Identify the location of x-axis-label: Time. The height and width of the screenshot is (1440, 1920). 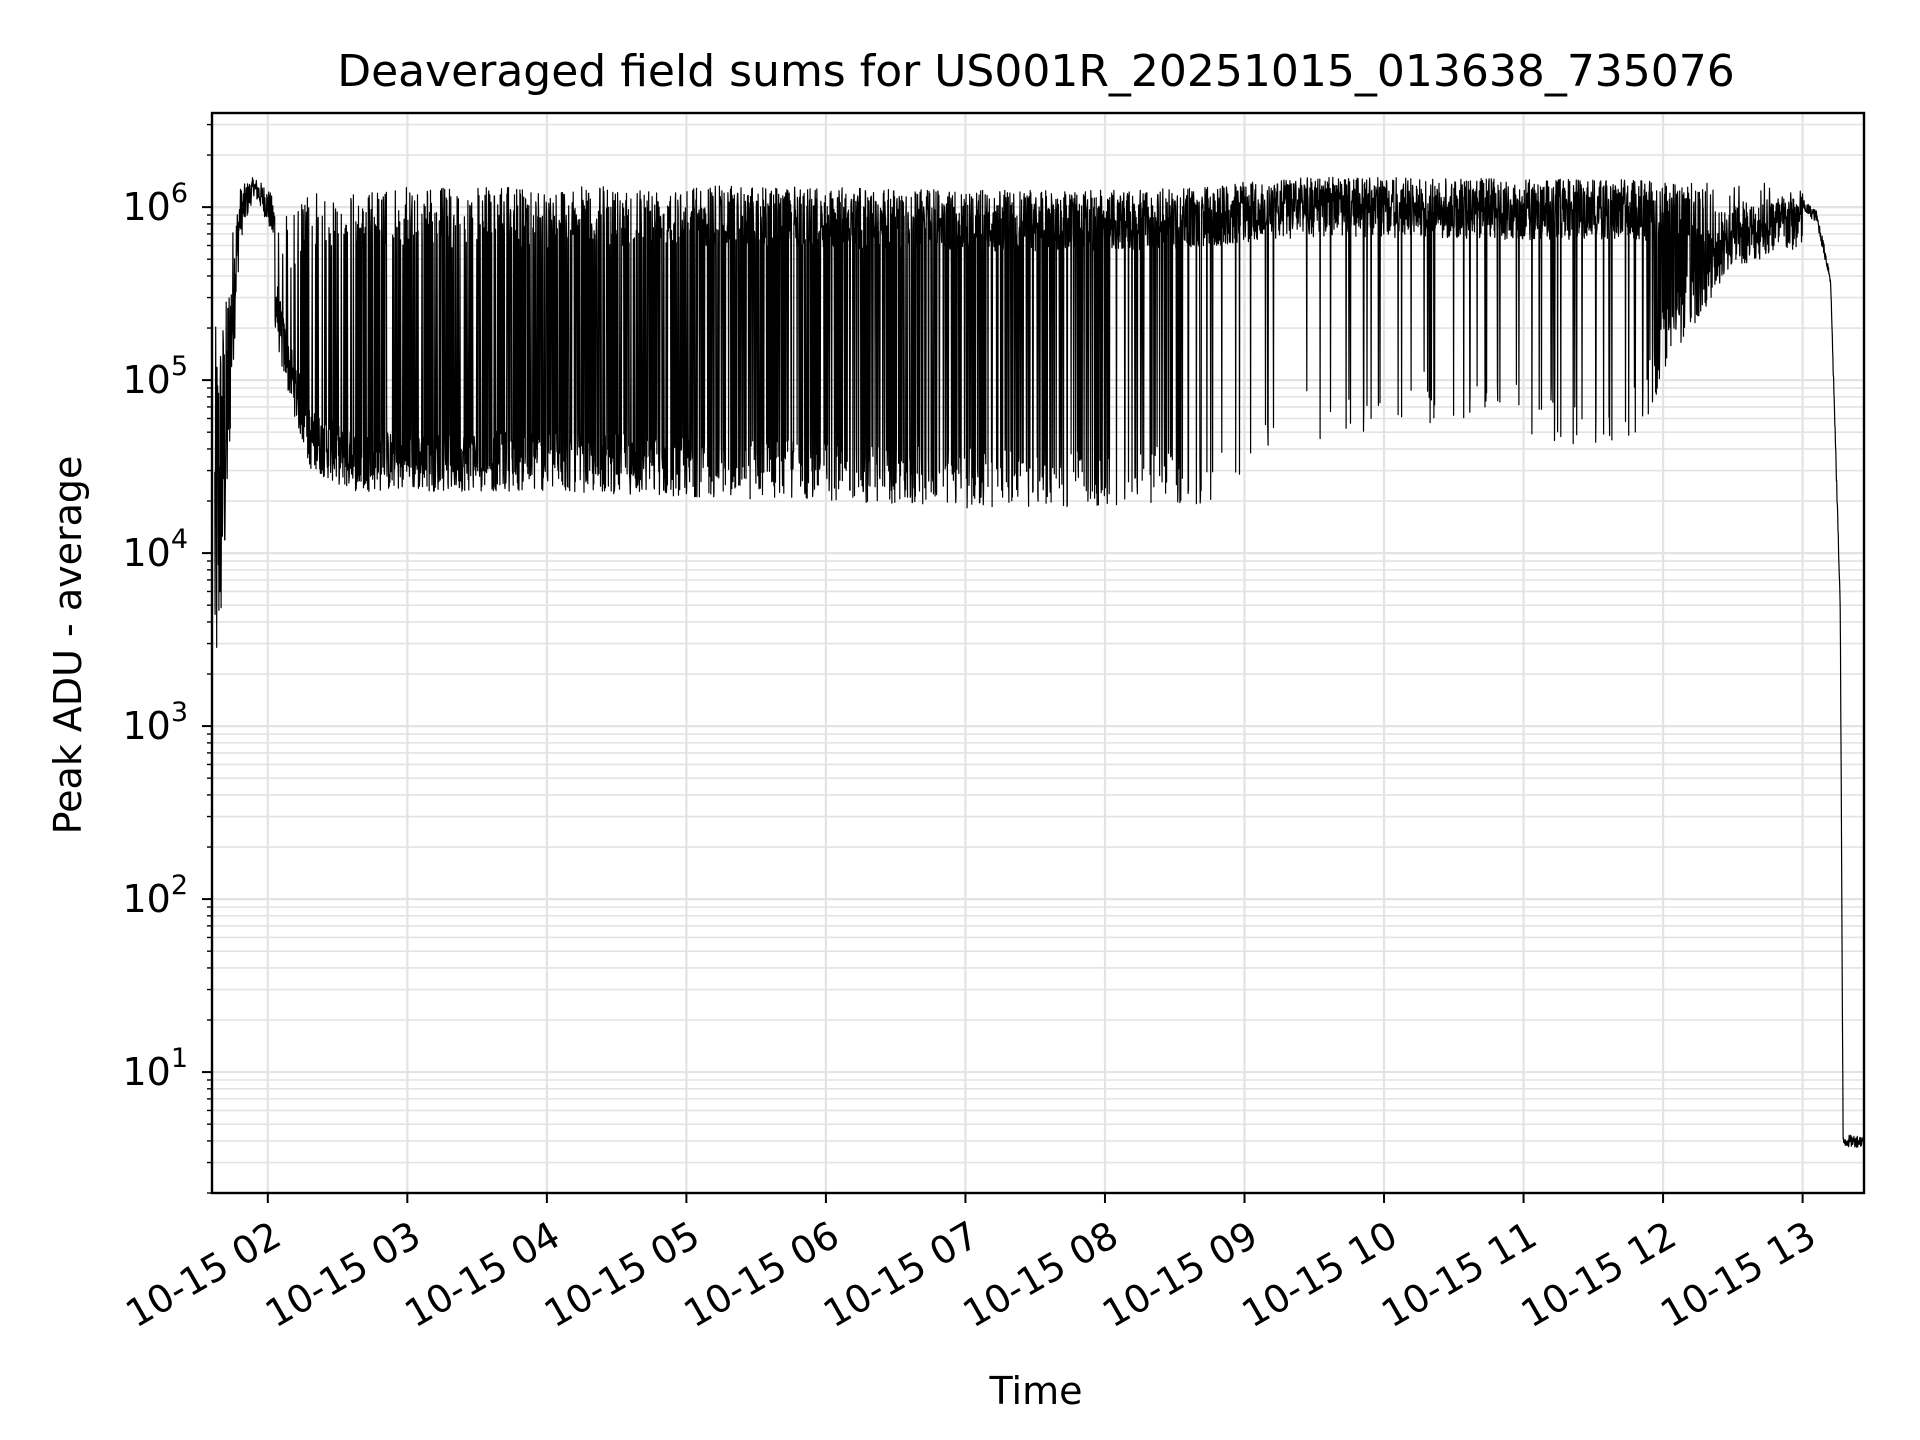
(1036, 1391).